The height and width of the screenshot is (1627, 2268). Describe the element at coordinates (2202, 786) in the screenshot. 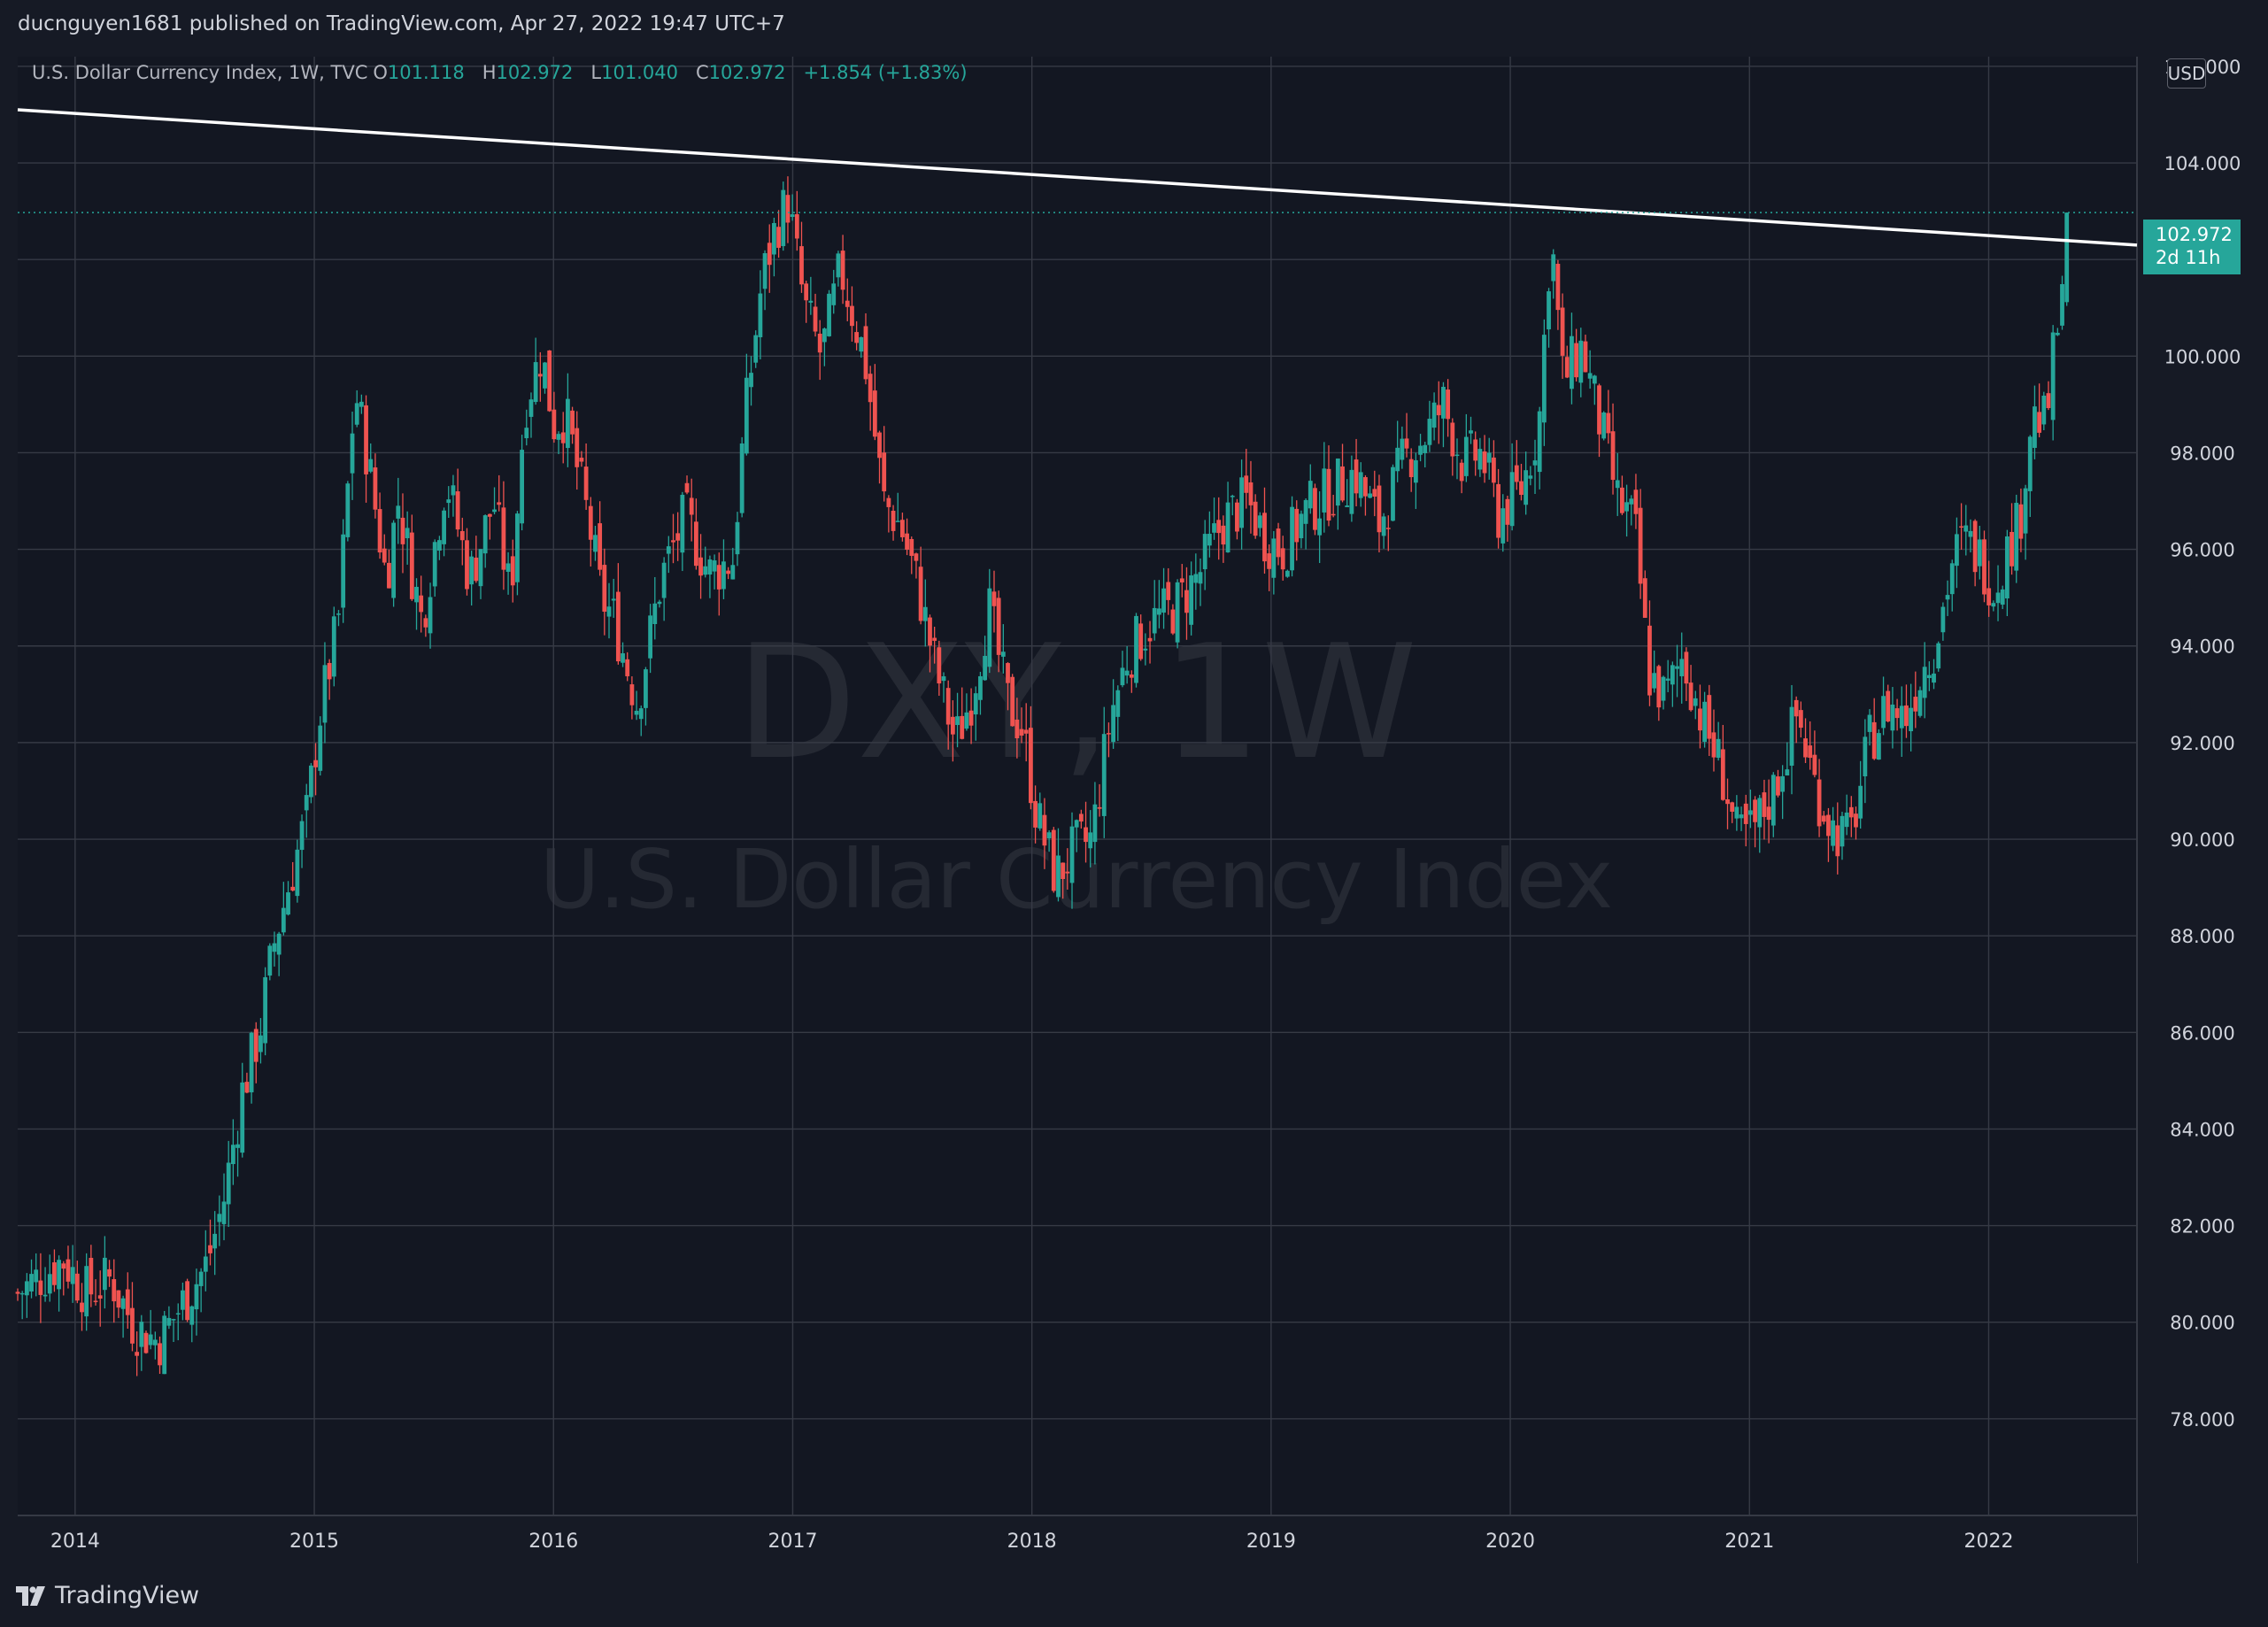

I see `price-scale` at that location.